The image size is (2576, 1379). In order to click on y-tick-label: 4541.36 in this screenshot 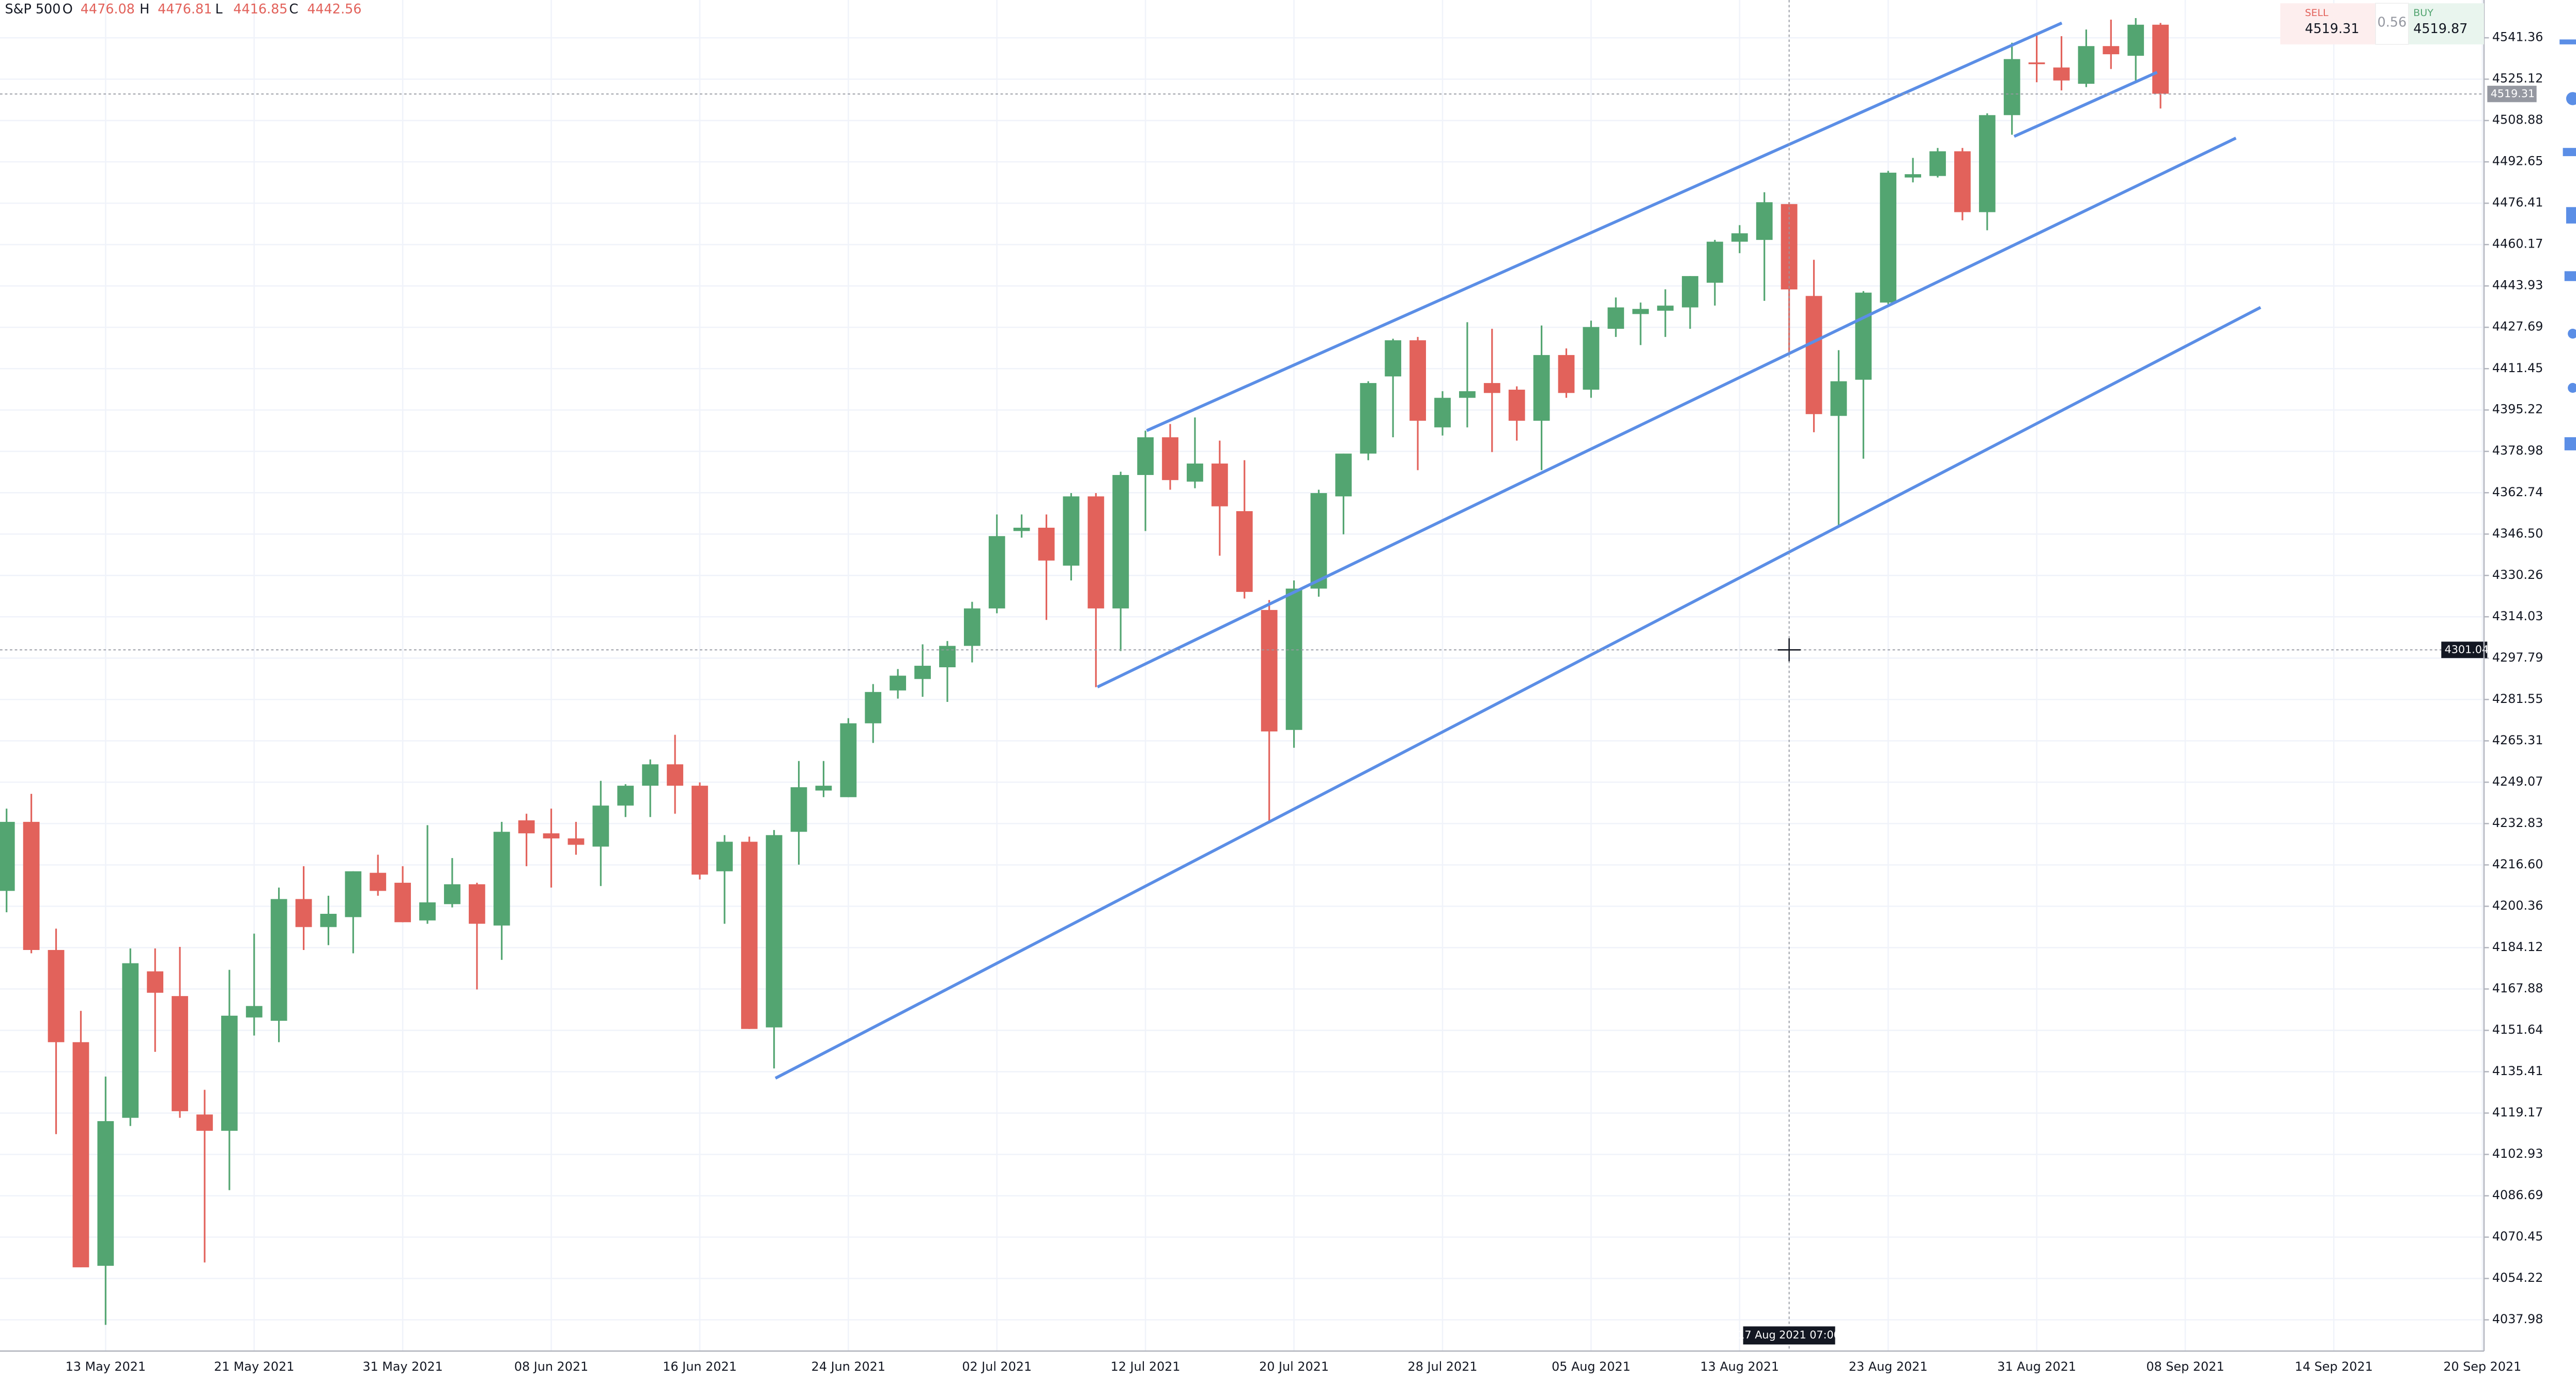, I will do `click(2517, 37)`.